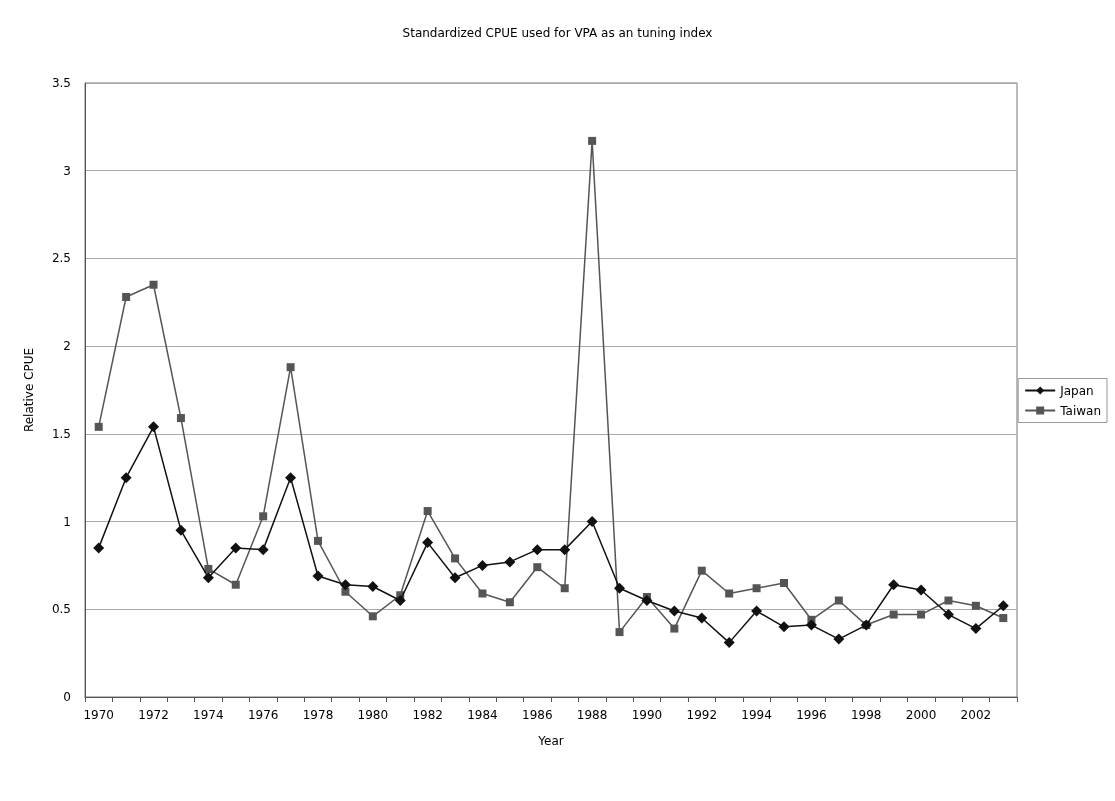 The width and height of the screenshot is (1115, 801). What do you see at coordinates (263, 715) in the screenshot?
I see `x-tick-label: 1976` at bounding box center [263, 715].